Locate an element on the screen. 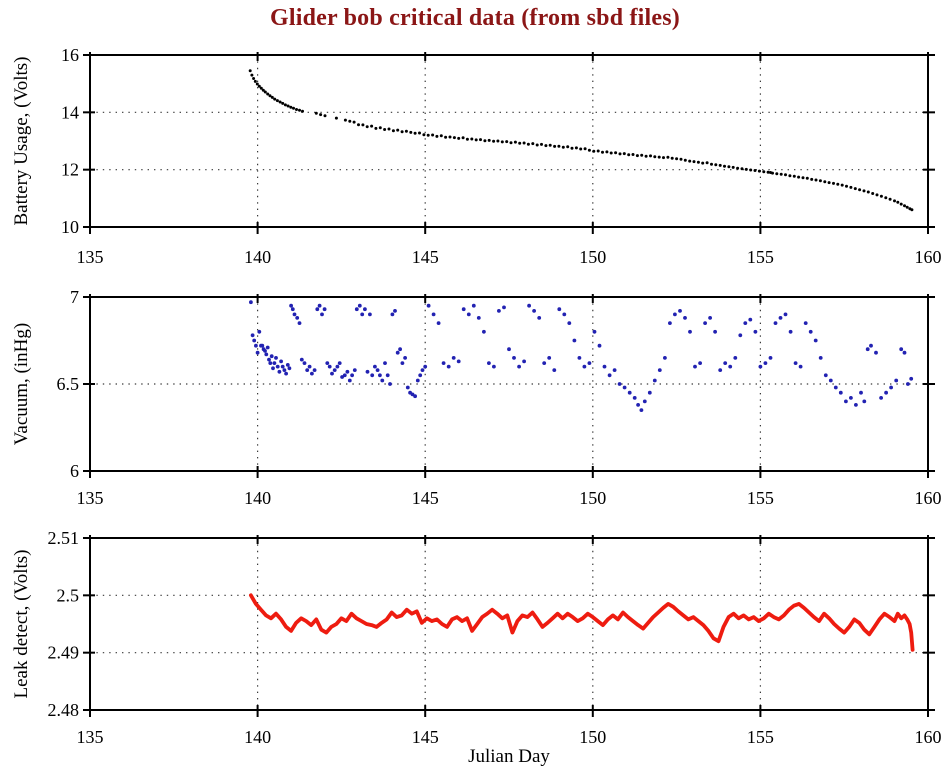  vacuum-x-tick-label: 150 is located at coordinates (592, 498).